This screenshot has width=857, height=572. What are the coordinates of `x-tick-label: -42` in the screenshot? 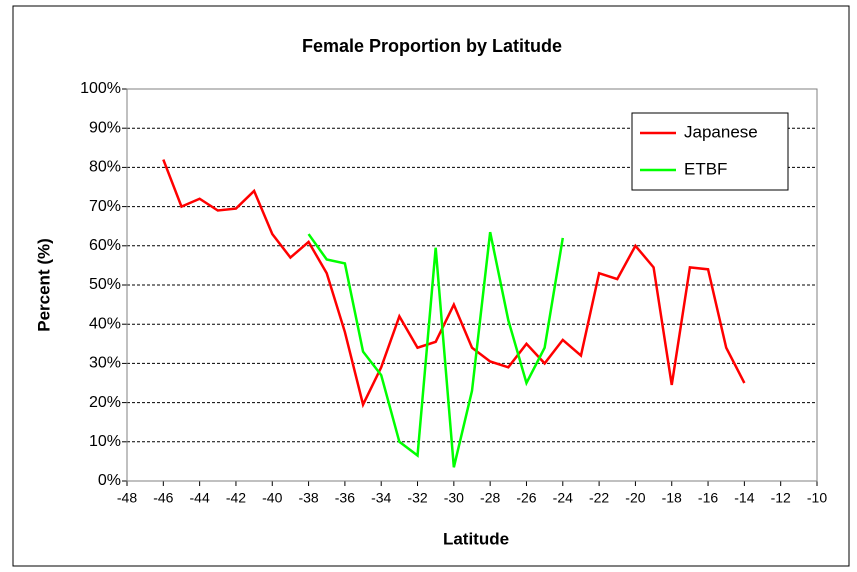 It's located at (236, 498).